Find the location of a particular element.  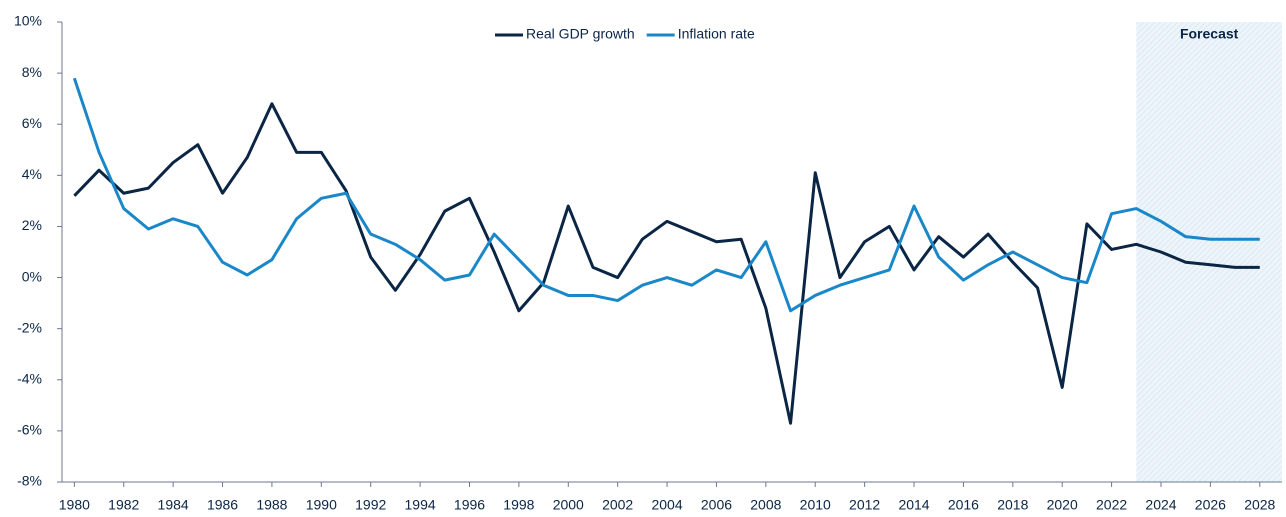

x-tick-label: 2006 is located at coordinates (716, 505).